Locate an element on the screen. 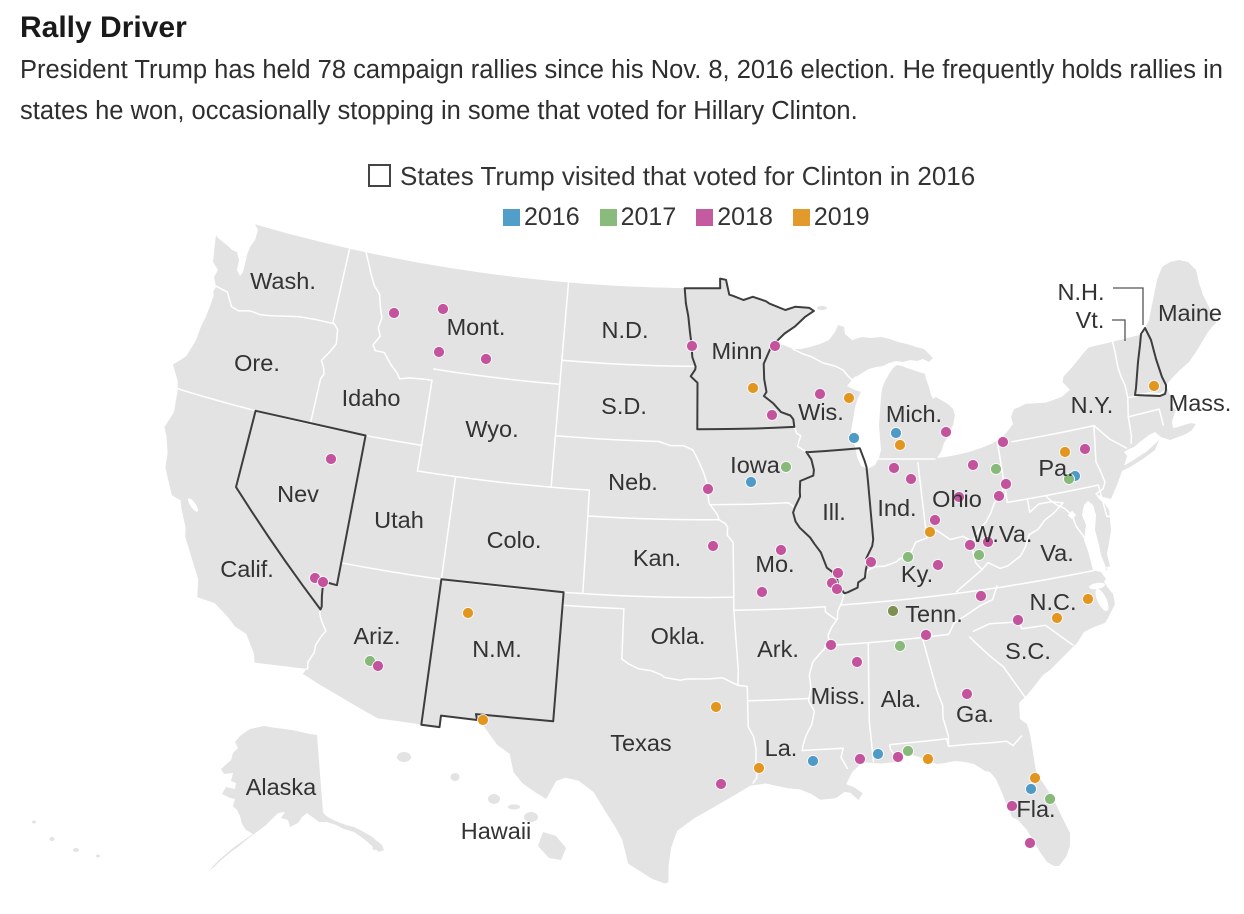 The image size is (1244, 914). svg-text: Wyo. is located at coordinates (491, 429).